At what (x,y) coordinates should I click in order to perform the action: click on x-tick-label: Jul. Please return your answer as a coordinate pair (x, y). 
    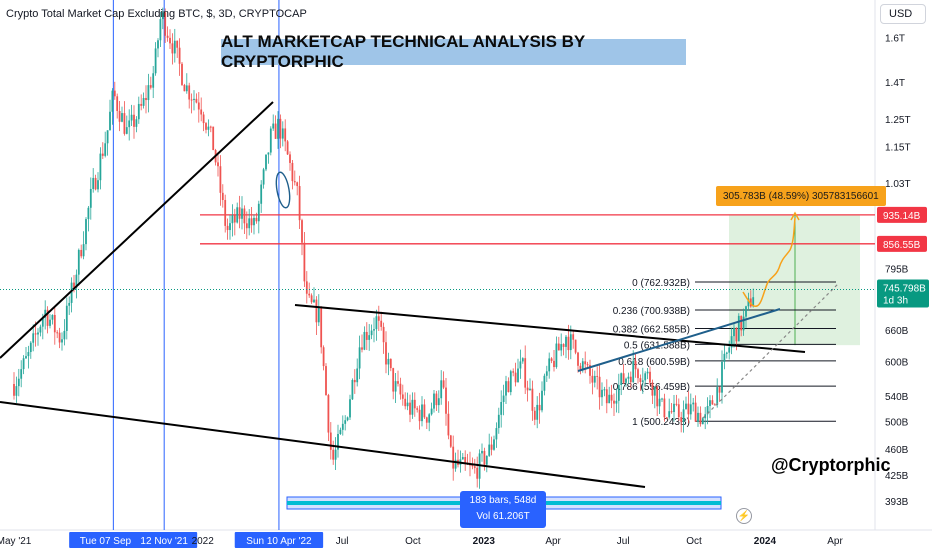
    Looking at the image, I should click on (623, 541).